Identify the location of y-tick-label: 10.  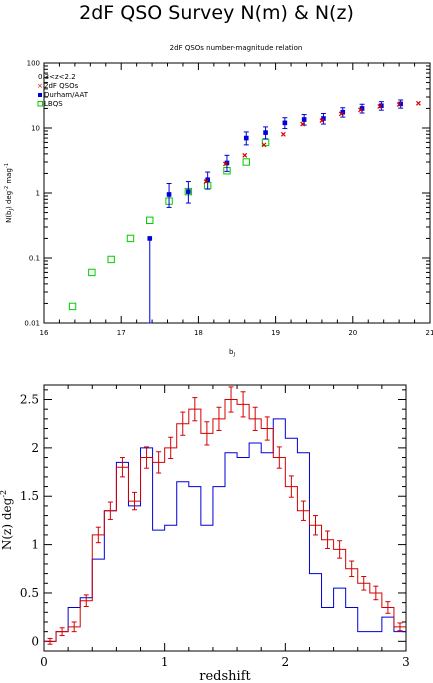
(35, 129).